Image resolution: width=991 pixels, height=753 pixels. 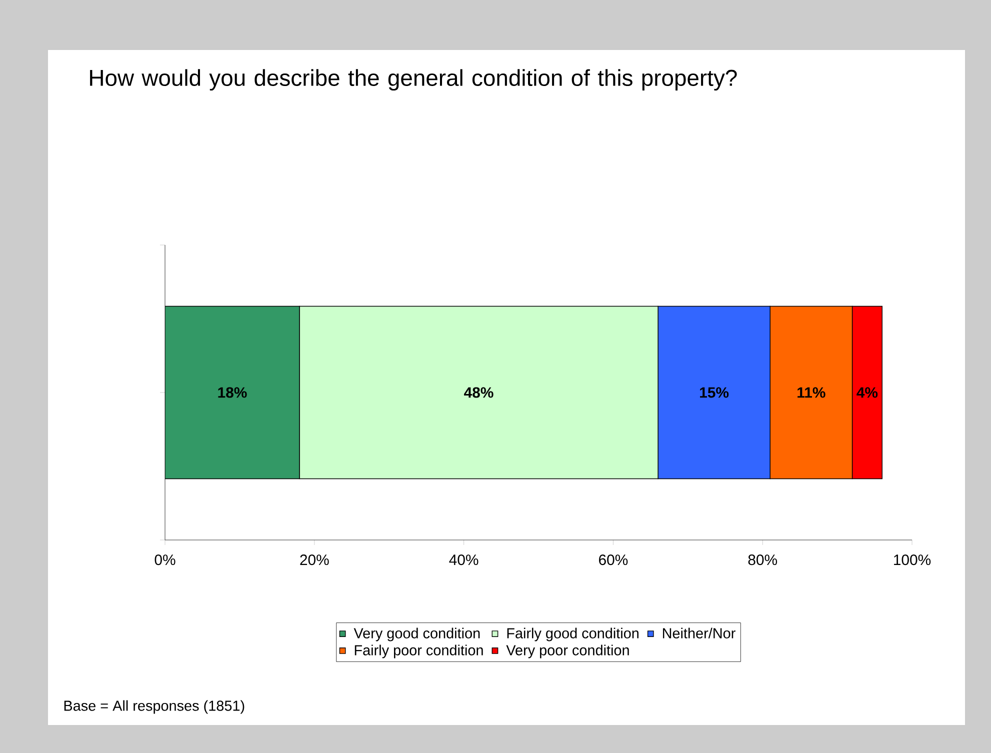 I want to click on legend-label: Very good condition, so click(x=417, y=635).